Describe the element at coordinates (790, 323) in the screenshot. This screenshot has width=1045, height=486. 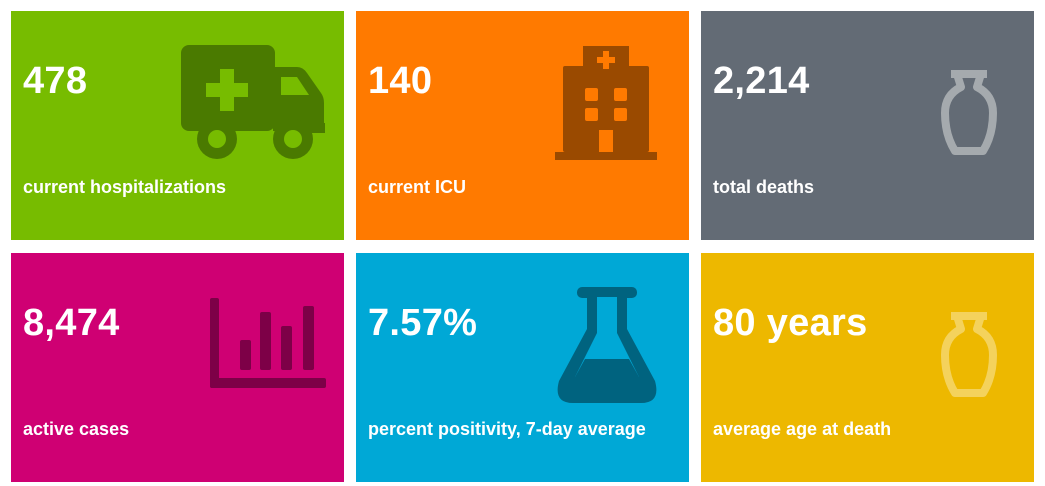
I see `stat-value: 80 years` at that location.